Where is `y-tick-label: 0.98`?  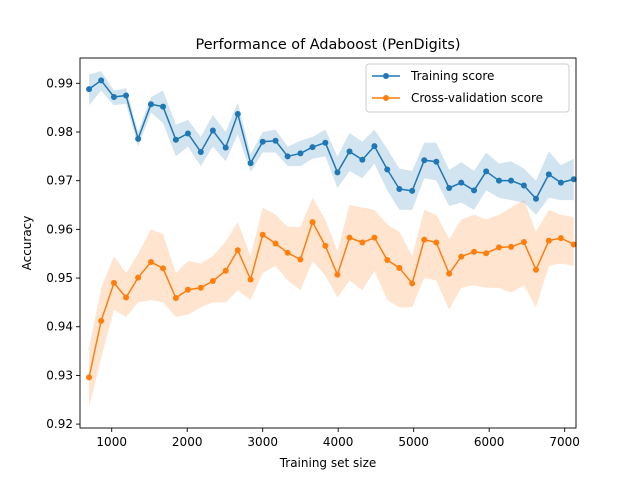 y-tick-label: 0.98 is located at coordinates (59, 132).